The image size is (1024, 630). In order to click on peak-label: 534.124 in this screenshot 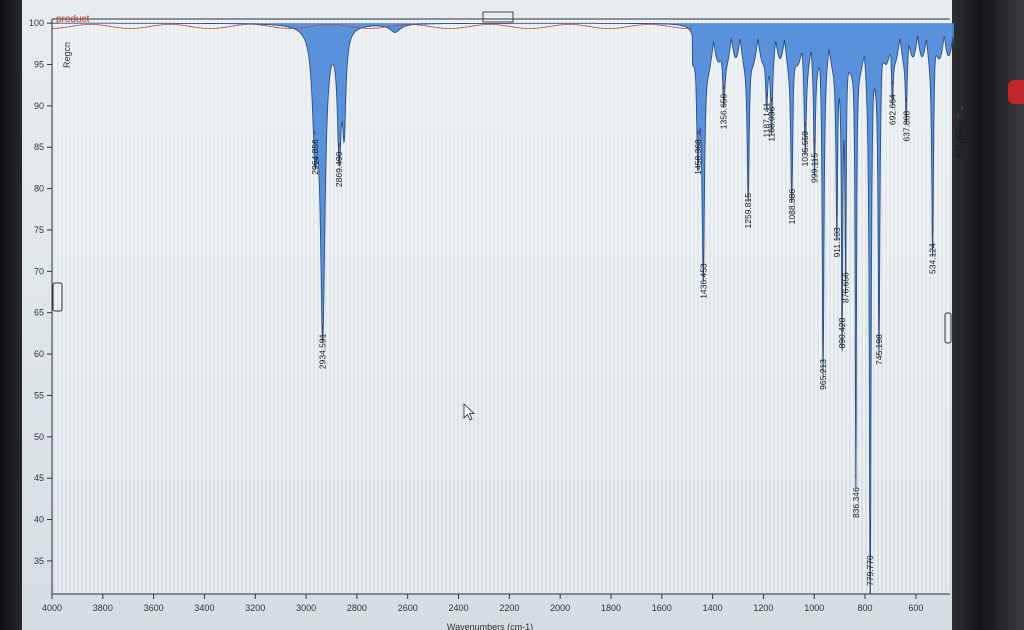, I will do `click(933, 258)`.